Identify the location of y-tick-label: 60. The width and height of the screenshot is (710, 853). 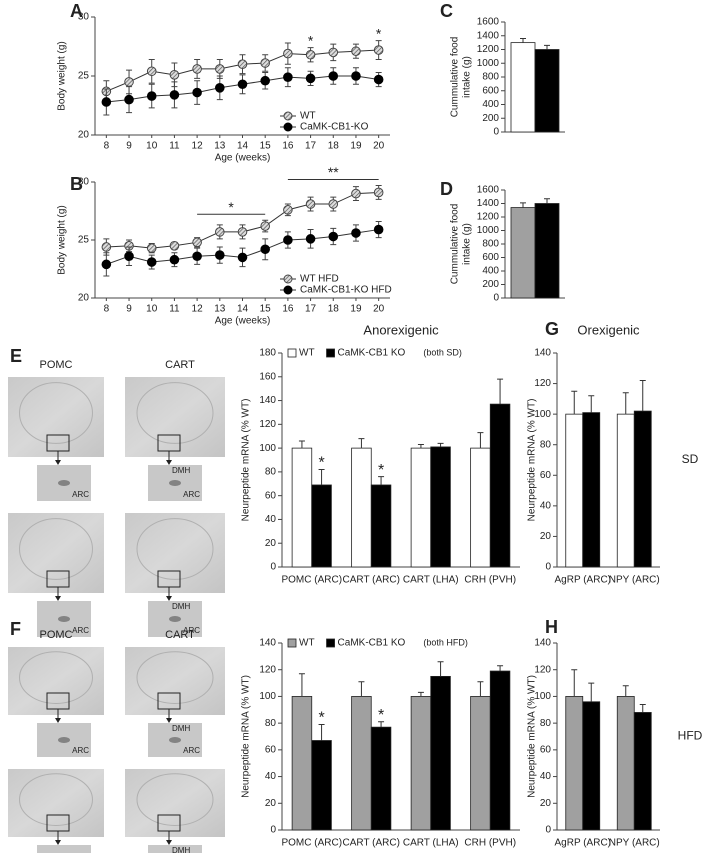
(546, 749).